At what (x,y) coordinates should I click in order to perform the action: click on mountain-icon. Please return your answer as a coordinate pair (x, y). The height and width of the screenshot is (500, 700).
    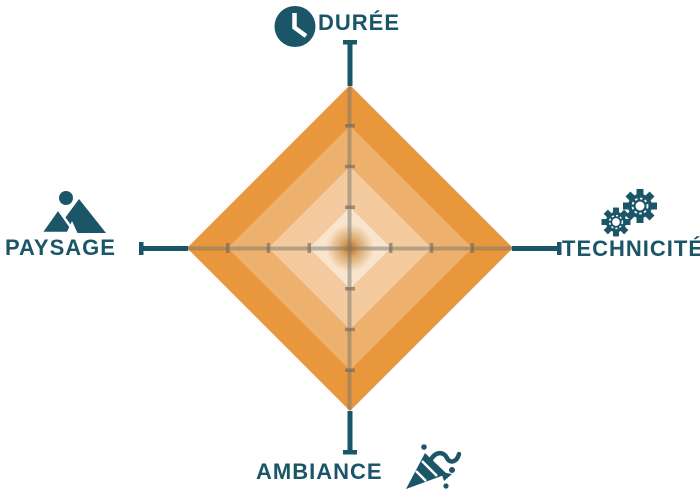
    Looking at the image, I should click on (72, 213).